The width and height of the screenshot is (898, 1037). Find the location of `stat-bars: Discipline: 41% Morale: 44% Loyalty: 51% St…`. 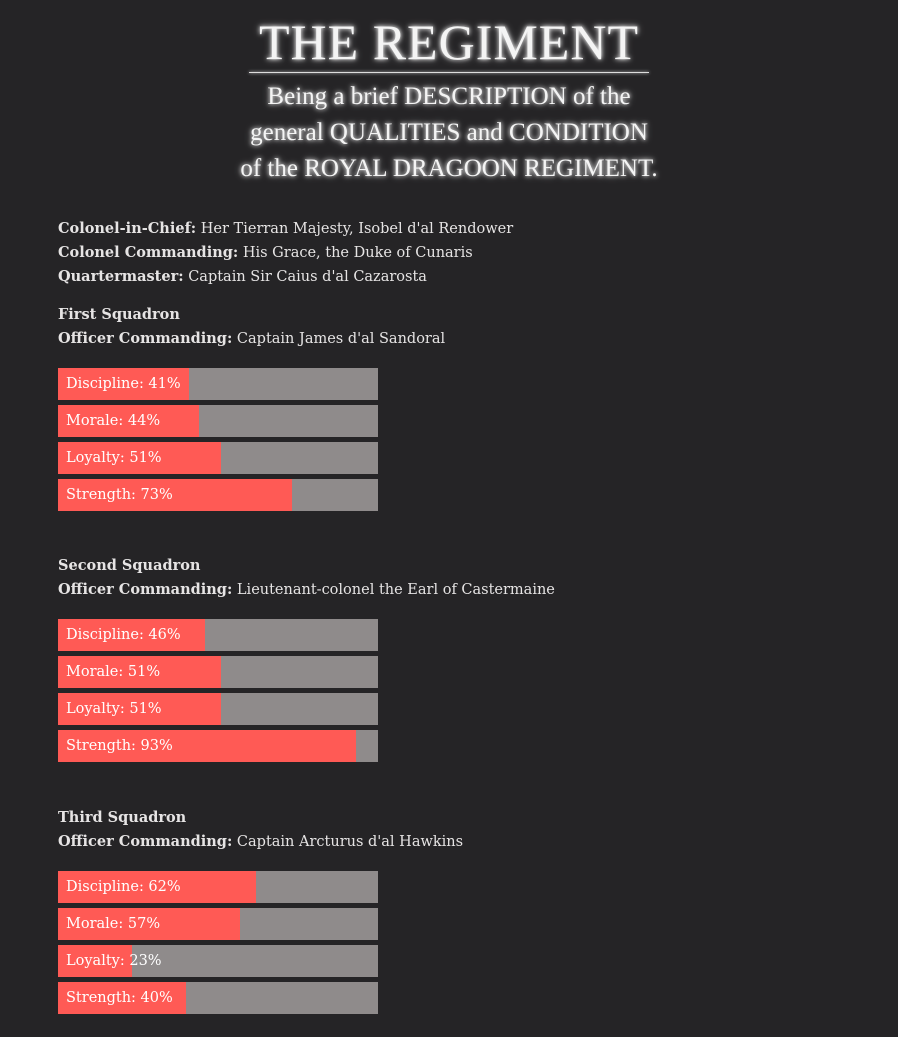

stat-bars: Discipline: 41% Morale: 44% Loyalty: 51% St… is located at coordinates (251, 439).